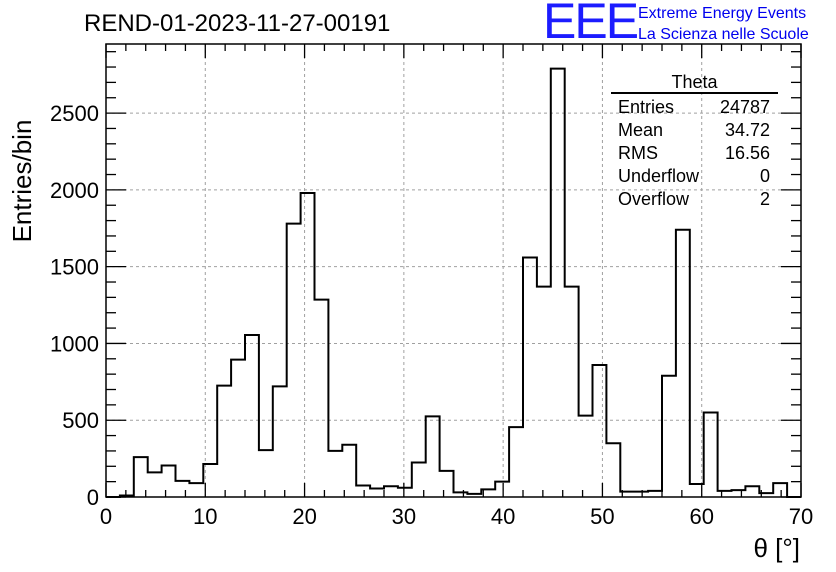 Image resolution: width=836 pixels, height=572 pixels. What do you see at coordinates (744, 107) in the screenshot?
I see `stat-value: 24787` at bounding box center [744, 107].